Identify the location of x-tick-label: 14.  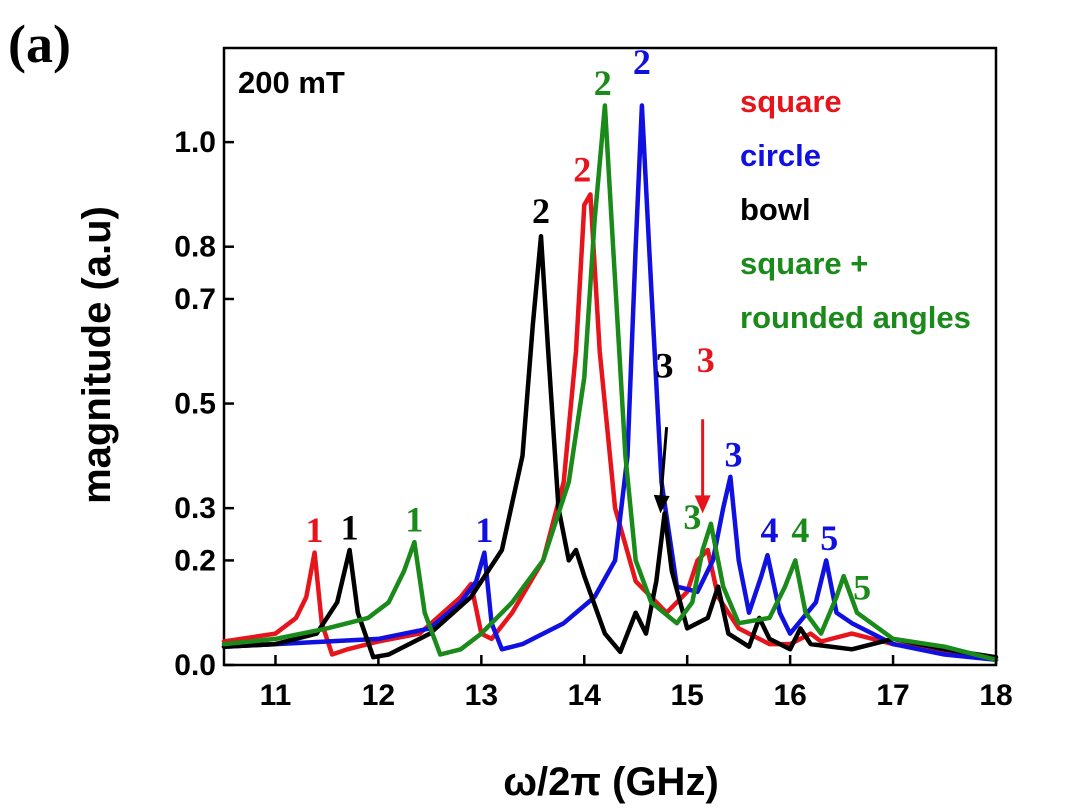
(585, 695).